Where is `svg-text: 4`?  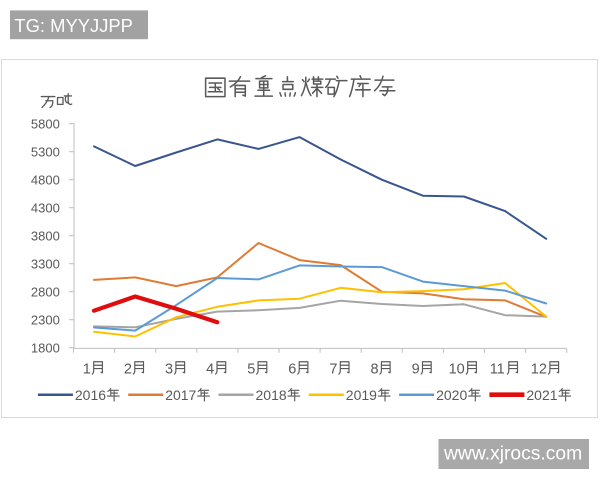
svg-text: 4 is located at coordinates (210, 369).